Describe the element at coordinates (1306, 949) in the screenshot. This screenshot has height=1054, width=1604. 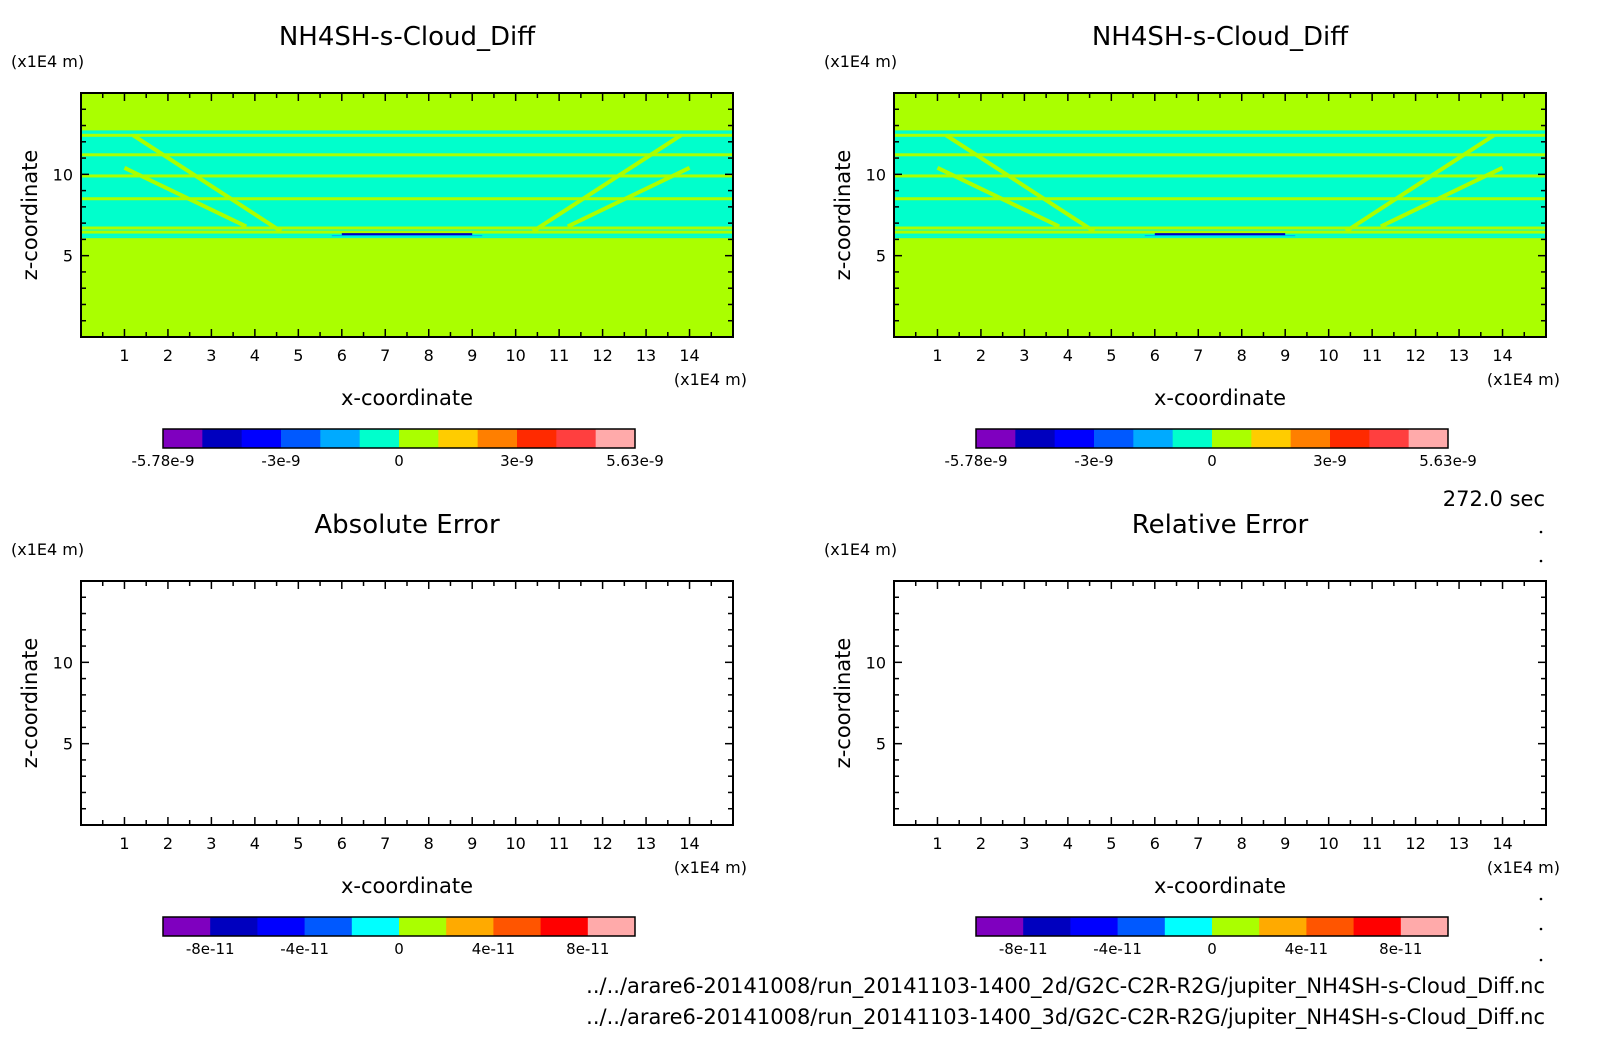
I see `colorbar-label: 4e-11` at that location.